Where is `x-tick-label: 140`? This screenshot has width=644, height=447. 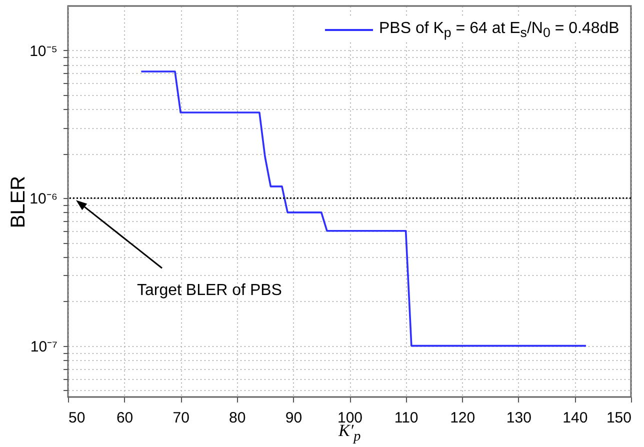 x-tick-label: 140 is located at coordinates (575, 418).